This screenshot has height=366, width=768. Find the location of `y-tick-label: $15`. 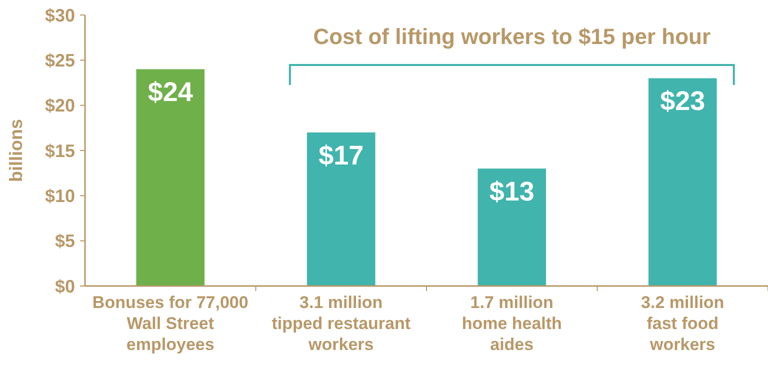

y-tick-label: $15 is located at coordinates (59, 150).